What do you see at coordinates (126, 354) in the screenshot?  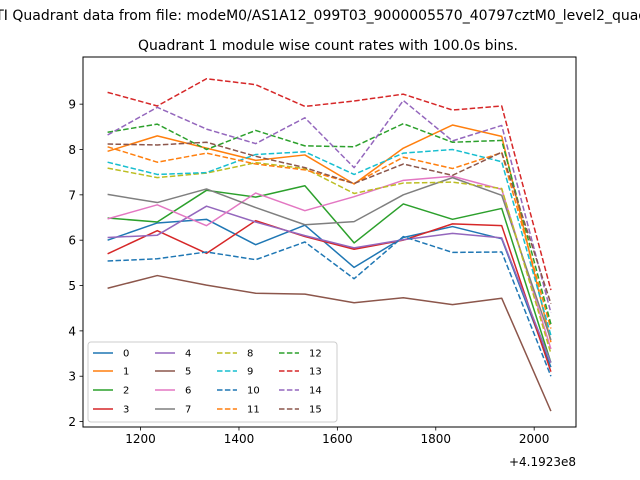 I see `legend-label-0: 0` at bounding box center [126, 354].